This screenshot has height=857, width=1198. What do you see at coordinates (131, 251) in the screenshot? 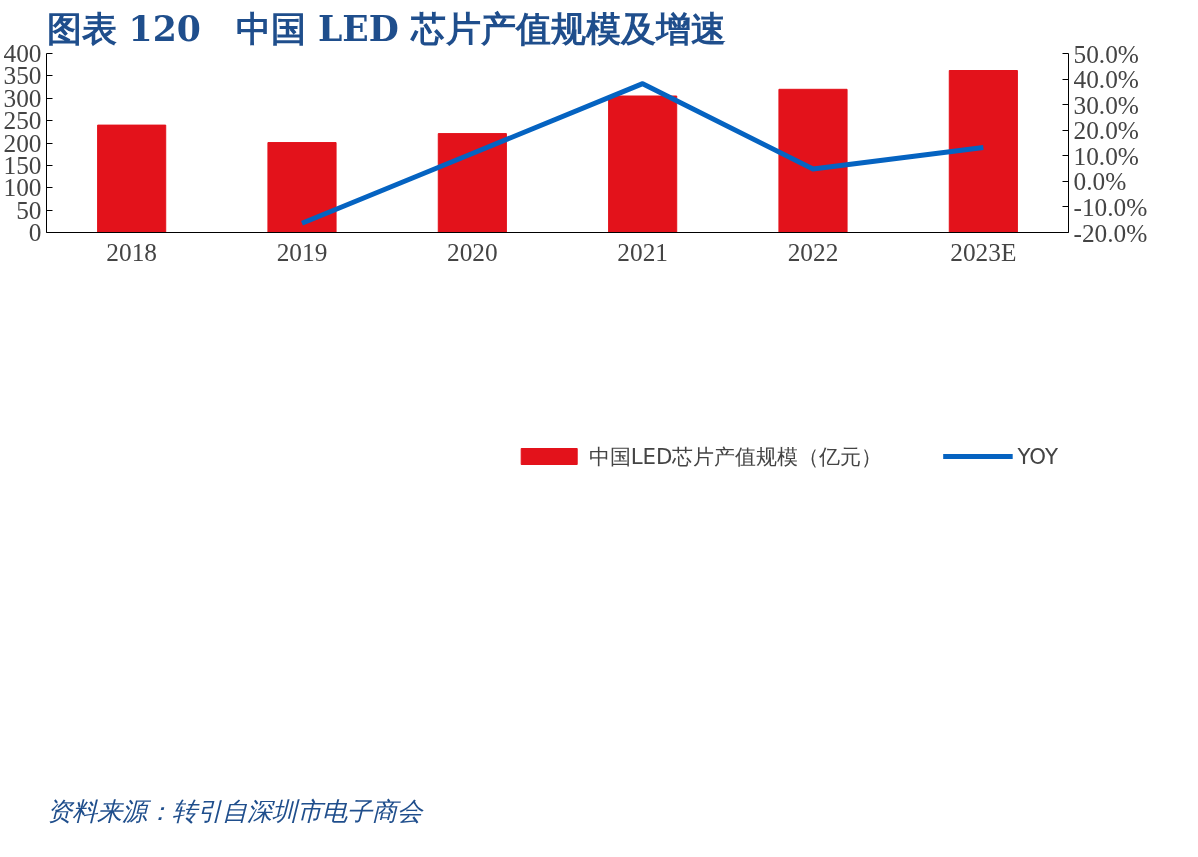
I see `x-tick-label: 2018` at bounding box center [131, 251].